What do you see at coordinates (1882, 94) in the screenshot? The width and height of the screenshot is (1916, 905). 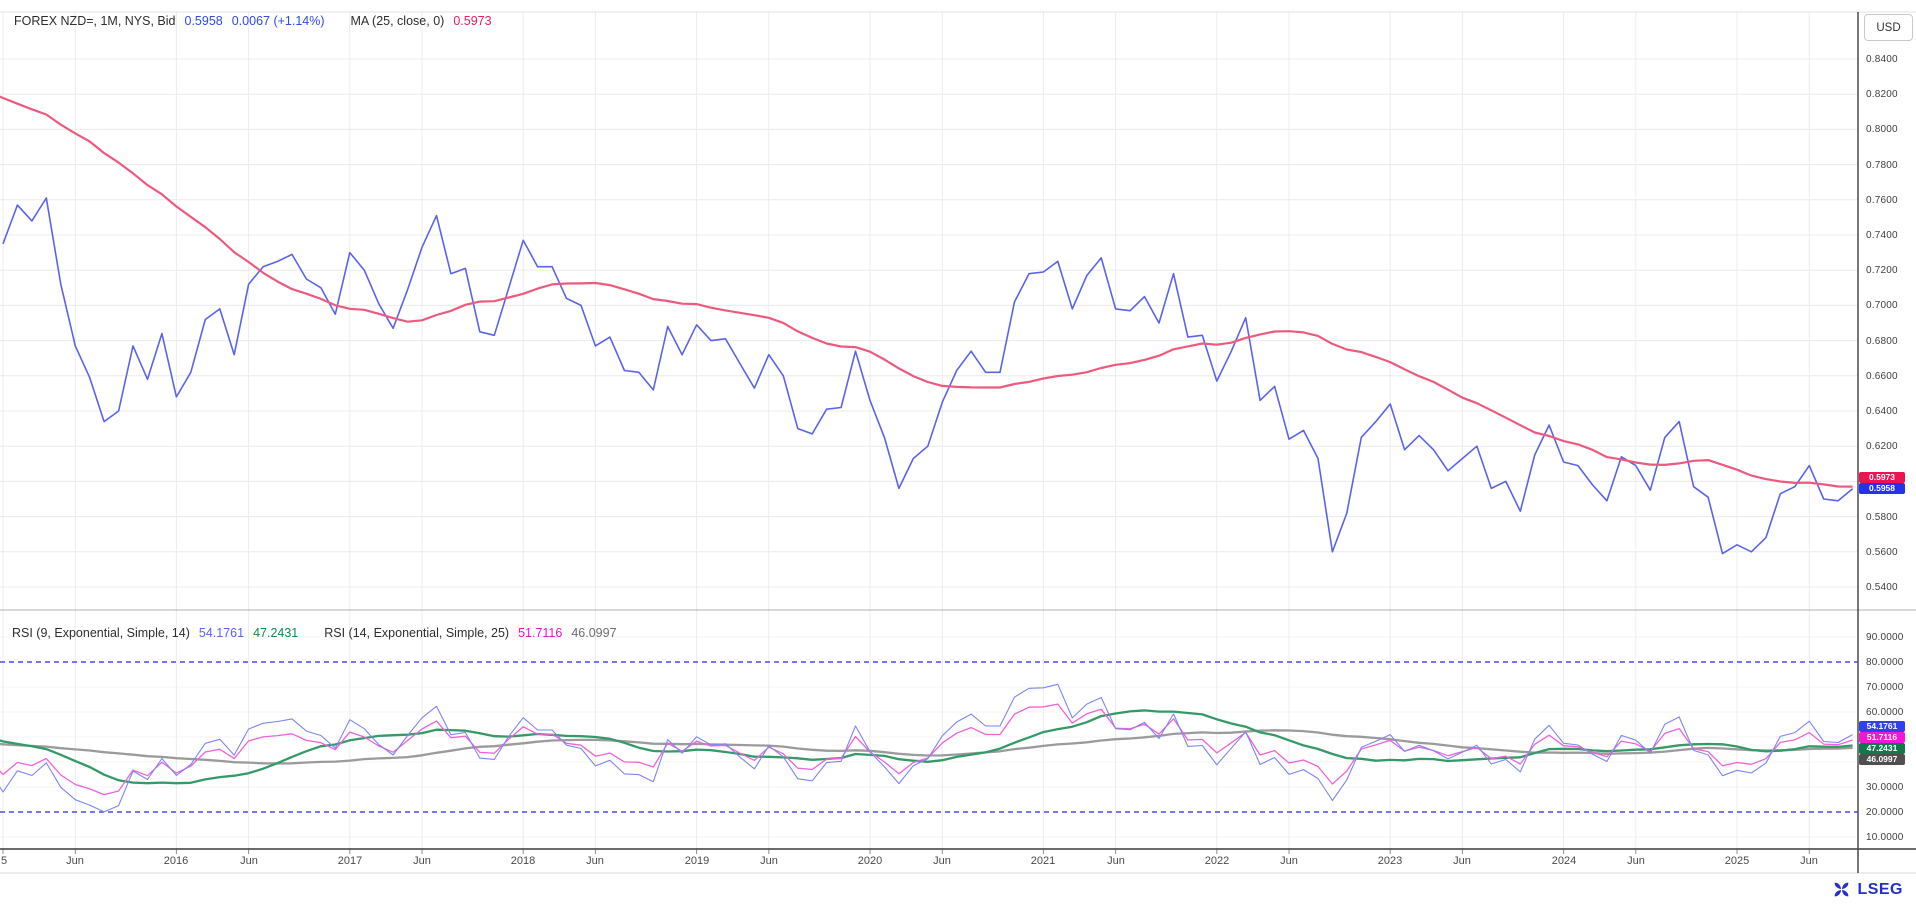 I see `price-axis-label: 0.8200` at bounding box center [1882, 94].